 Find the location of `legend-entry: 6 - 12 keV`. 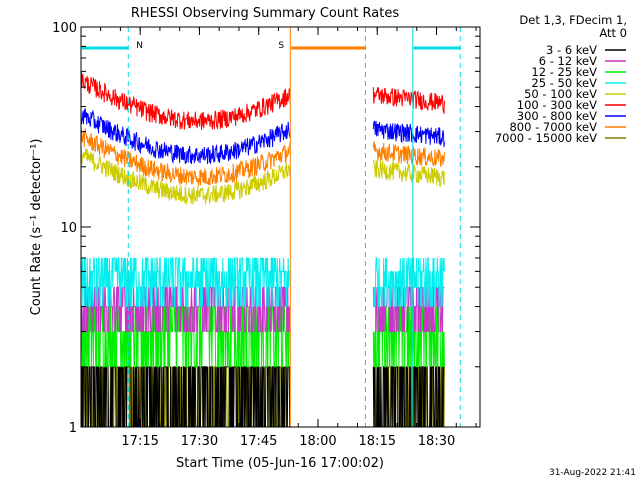

legend-entry: 6 - 12 keV is located at coordinates (582, 61).